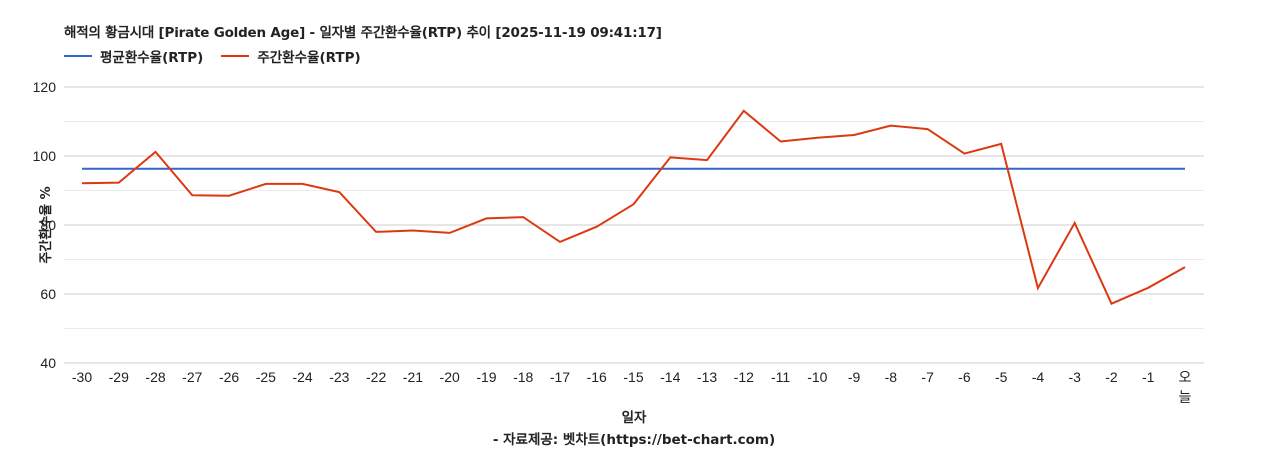 This screenshot has width=1268, height=450. Describe the element at coordinates (633, 377) in the screenshot. I see `x-tick-label: -15` at that location.